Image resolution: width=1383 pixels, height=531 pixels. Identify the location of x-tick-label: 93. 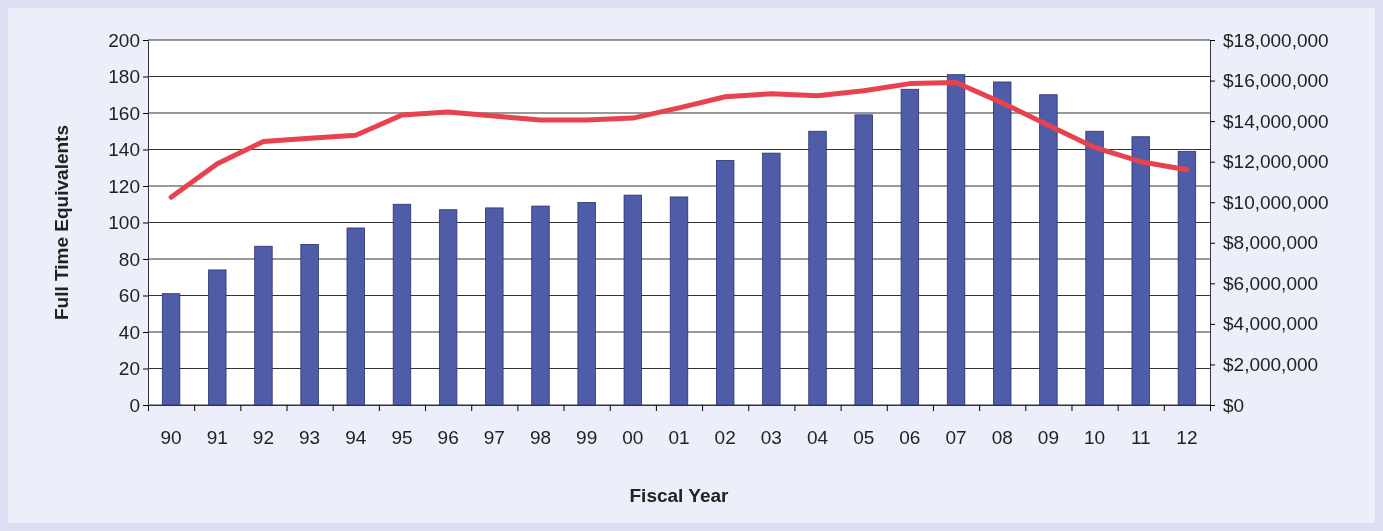
(310, 438).